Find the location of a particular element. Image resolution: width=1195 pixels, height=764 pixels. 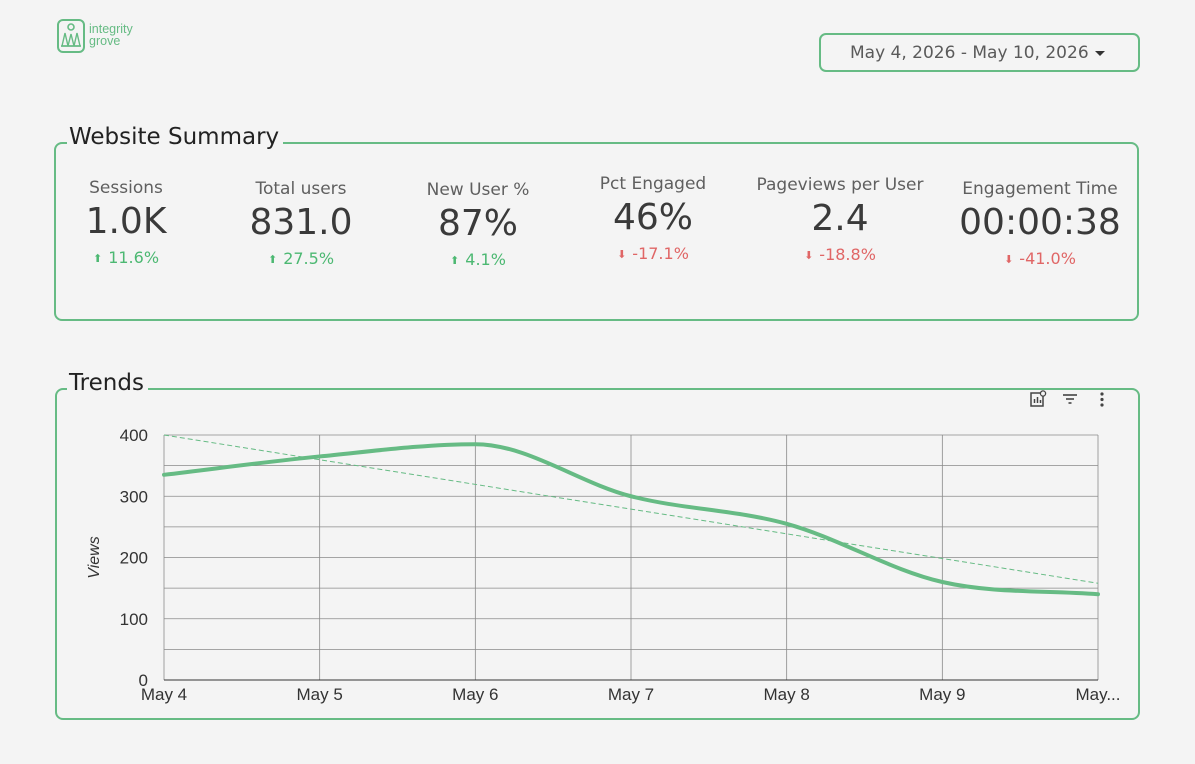

metric-engagement-time: Engagement Time 00:00:38 ⬇ -41.0% is located at coordinates (1040, 223).